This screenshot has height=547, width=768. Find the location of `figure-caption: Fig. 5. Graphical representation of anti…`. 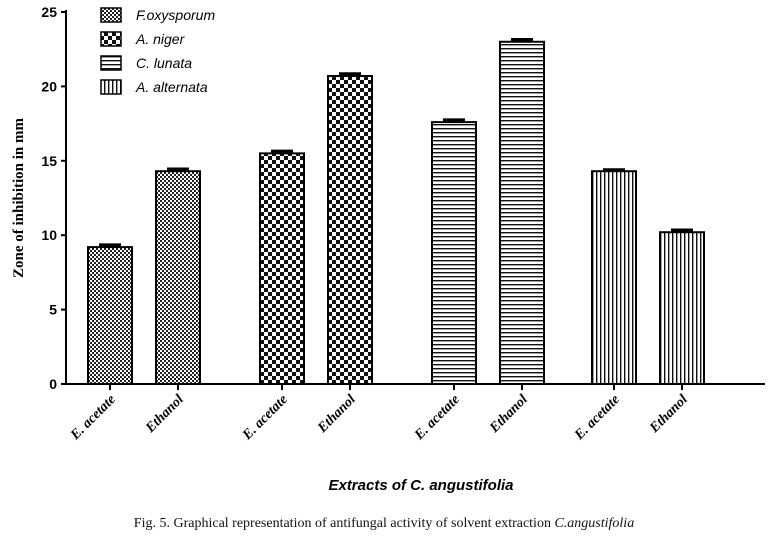

figure-caption: Fig. 5. Graphical representation of anti… is located at coordinates (384, 524).